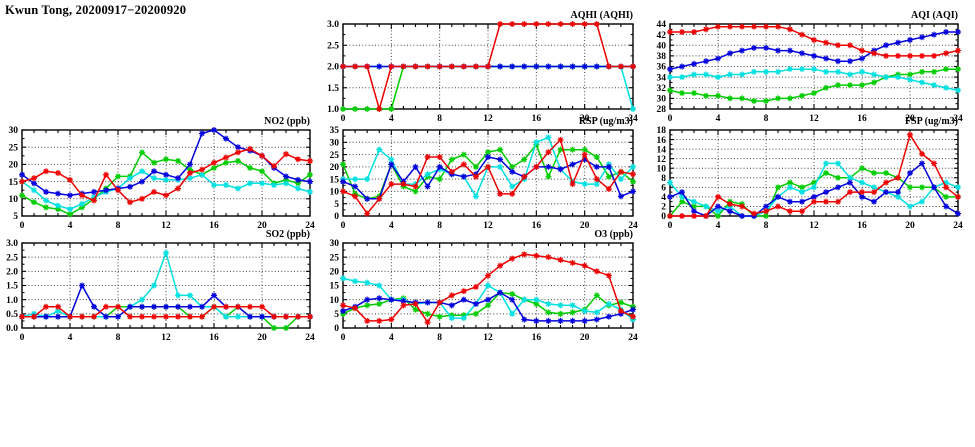  I want to click on chart-canvas: 5 10 15 20 25 30 0 4 8 12 16 20 24, so click(162, 178).